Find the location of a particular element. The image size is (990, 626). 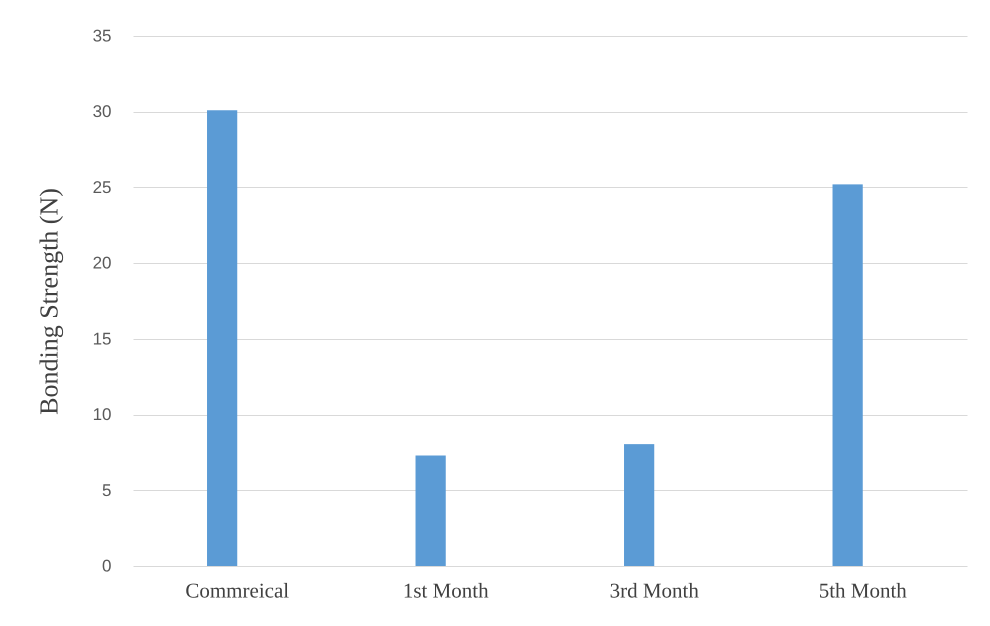

y-axis-title: Bonding Strength (N) is located at coordinates (49, 301).